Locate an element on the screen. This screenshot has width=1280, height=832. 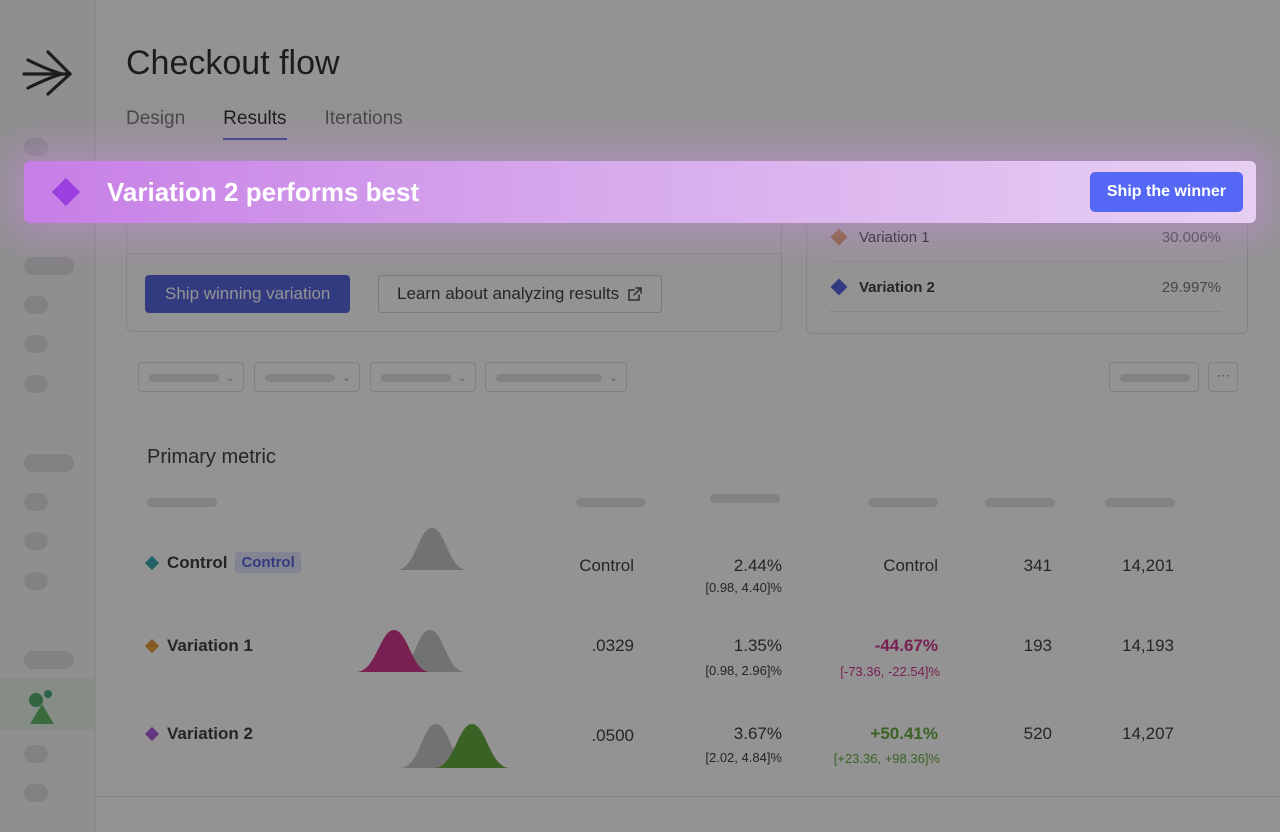
tab-results: Results is located at coordinates (255, 124).